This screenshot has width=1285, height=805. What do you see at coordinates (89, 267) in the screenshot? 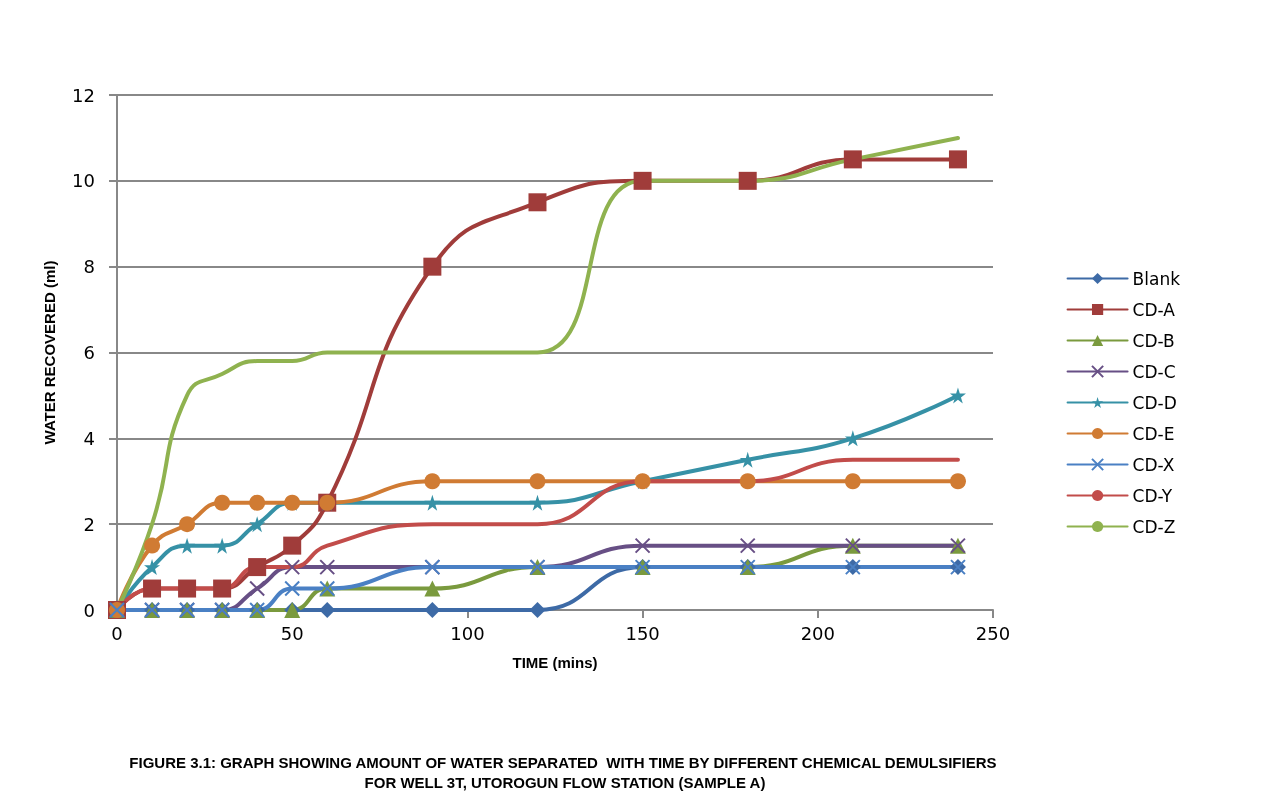
I see `y-tick-label: 8` at bounding box center [89, 267].